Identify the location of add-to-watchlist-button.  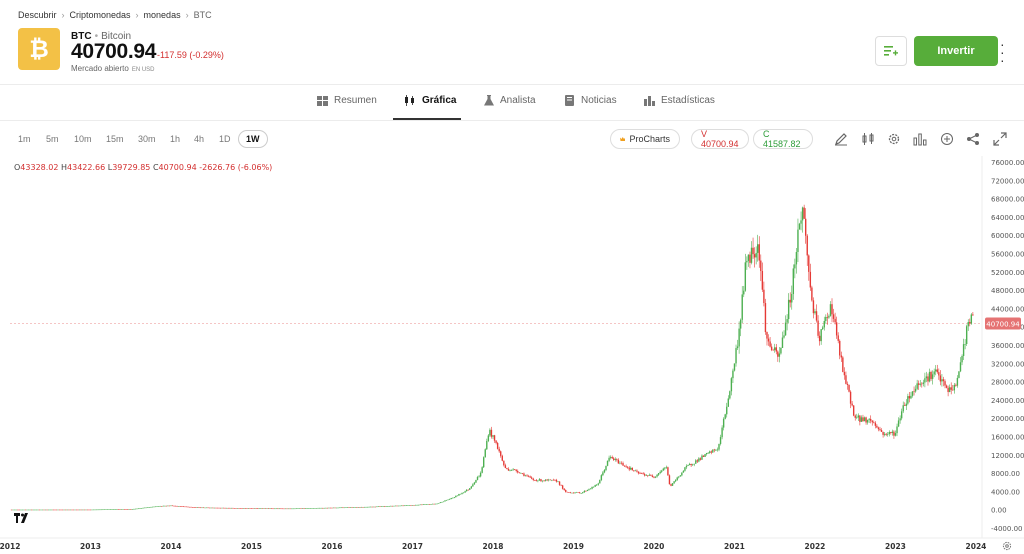
(891, 51).